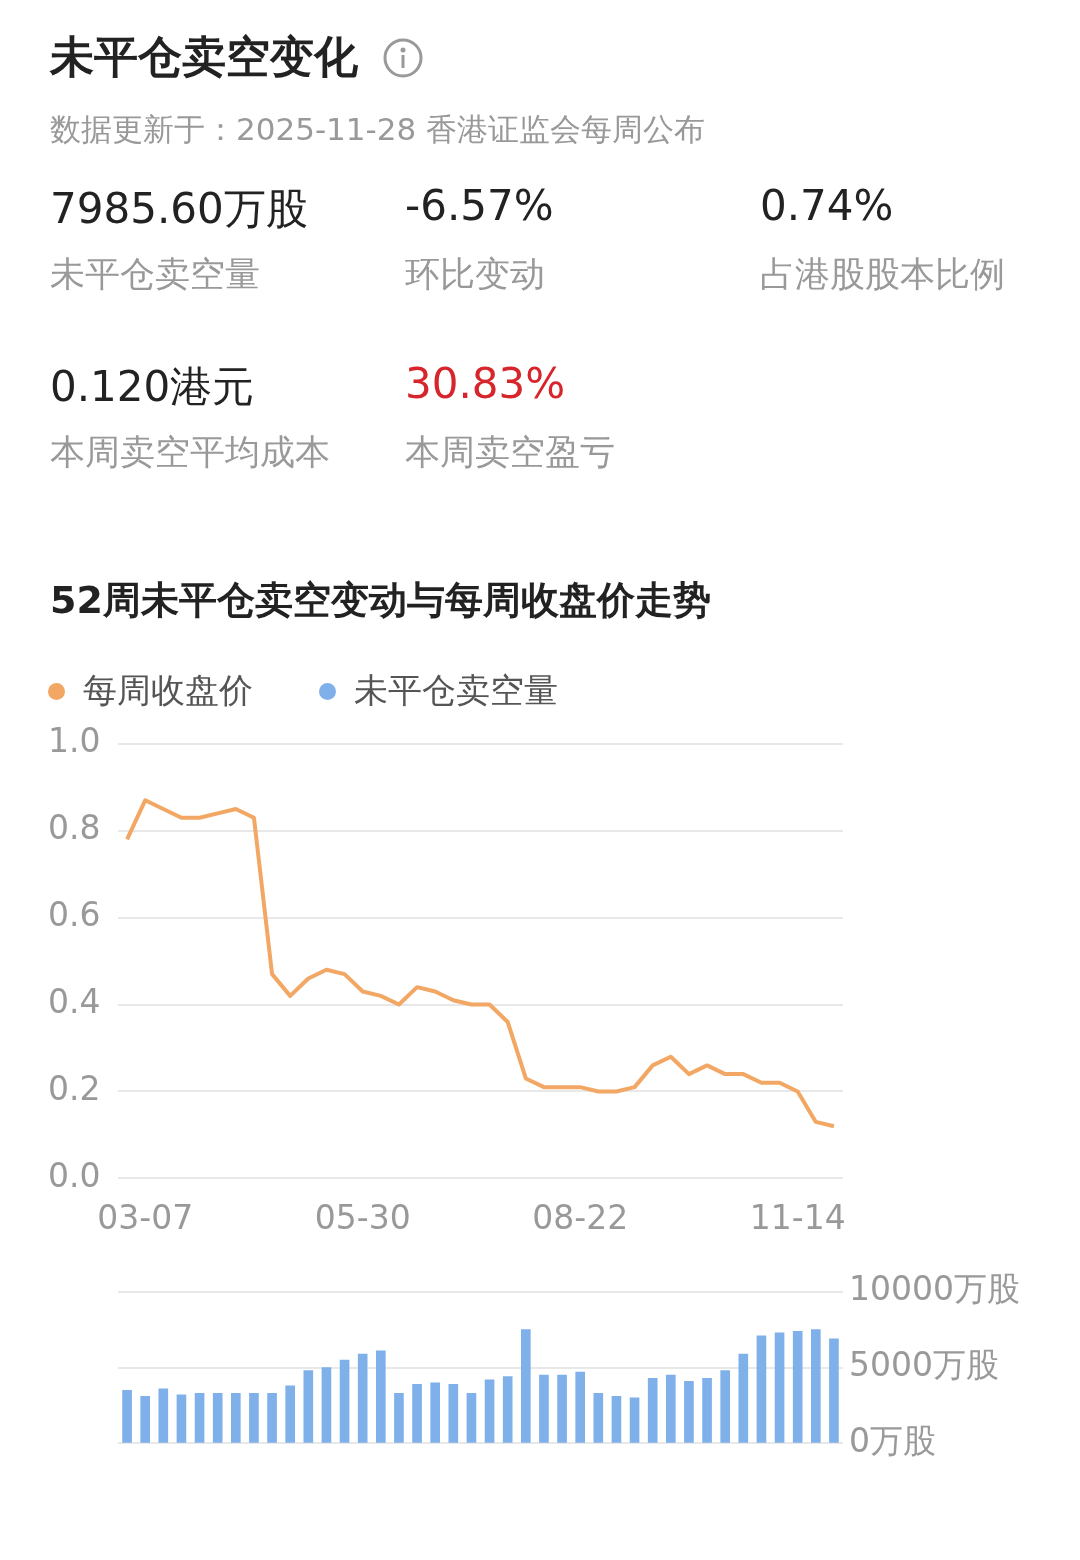  I want to click on x-tick-label: 05-30, so click(362, 1217).